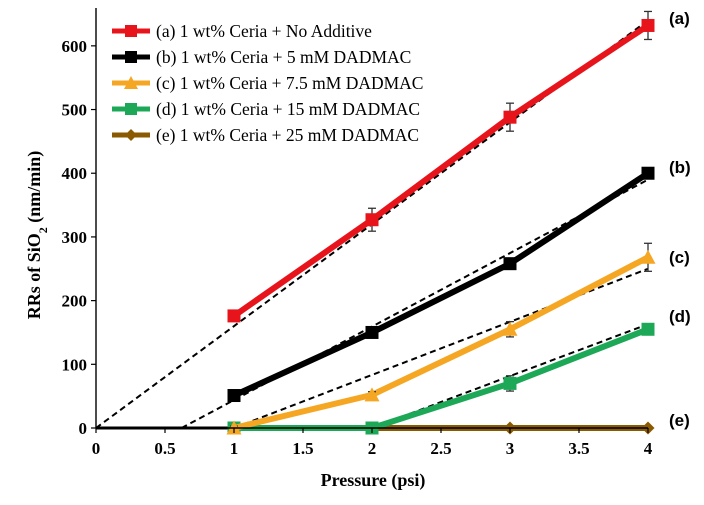  What do you see at coordinates (264, 31) in the screenshot?
I see `legend-label-0: (a) 1 wt% Ceria + No Additive` at bounding box center [264, 31].